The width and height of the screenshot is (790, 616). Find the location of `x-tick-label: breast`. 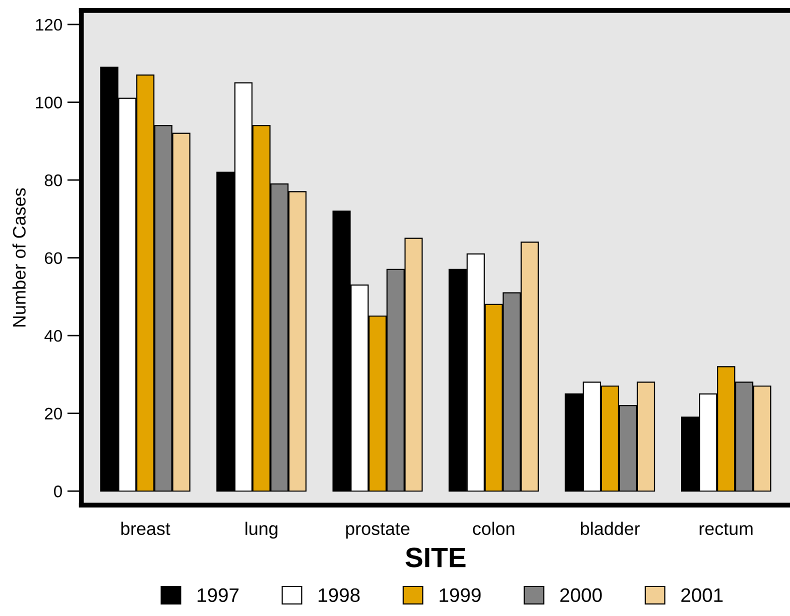

x-tick-label: breast is located at coordinates (145, 529).